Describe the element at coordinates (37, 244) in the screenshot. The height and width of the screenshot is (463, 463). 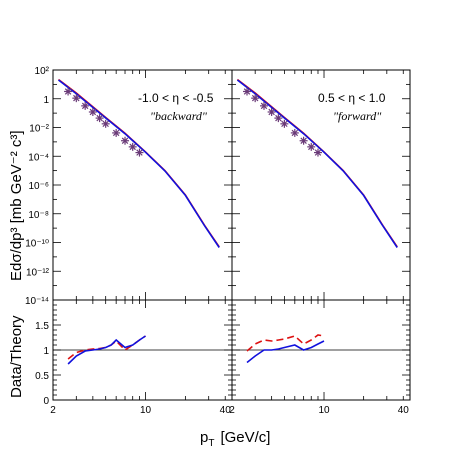
I see `y-tick-label: 10⁻¹⁰` at that location.